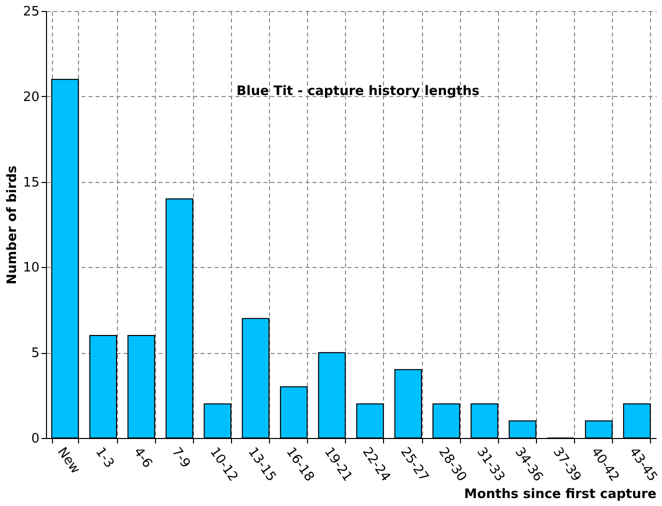  What do you see at coordinates (31, 268) in the screenshot?
I see `y-tick-label: 10` at bounding box center [31, 268].